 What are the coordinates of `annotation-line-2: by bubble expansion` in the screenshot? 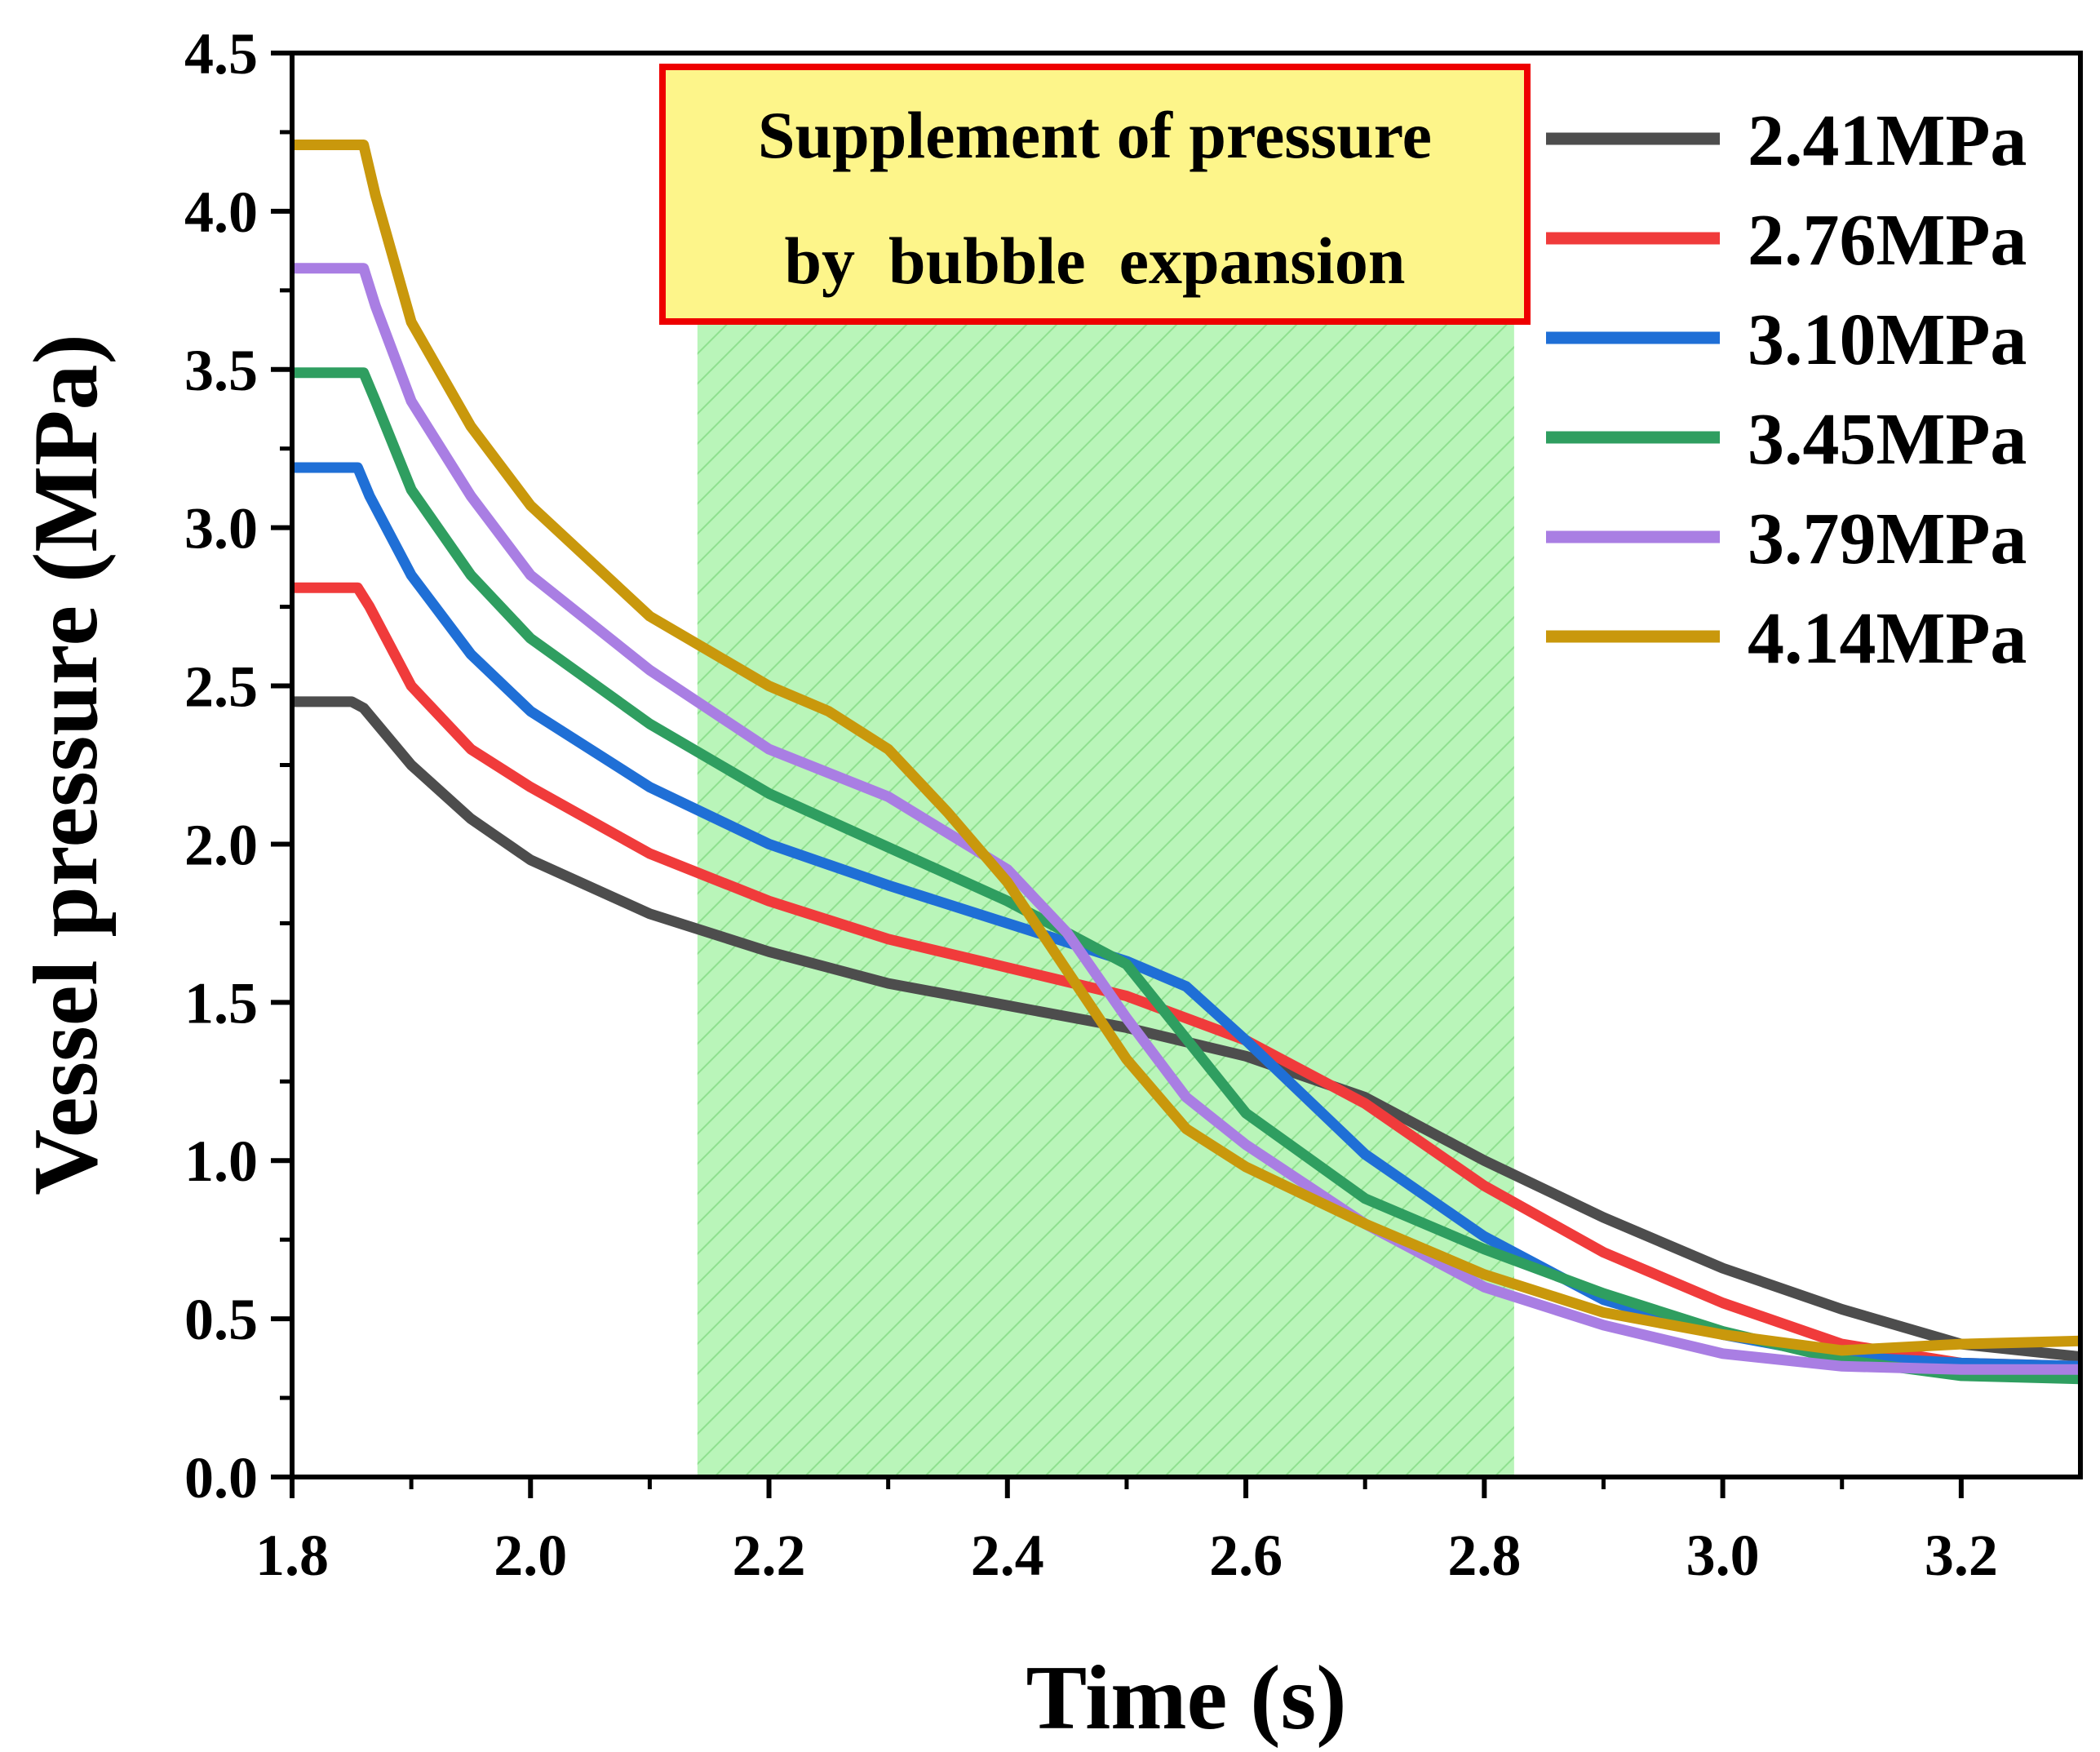 It's located at (1094, 261).